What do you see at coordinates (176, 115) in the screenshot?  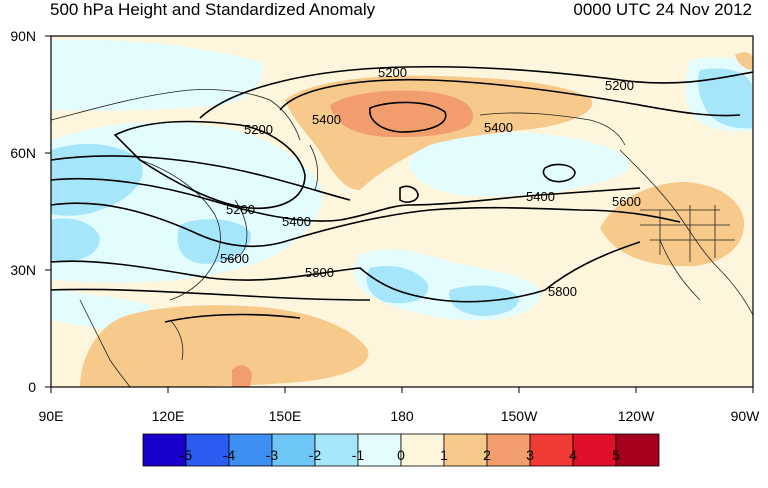 I see `coastline-siberia` at bounding box center [176, 115].